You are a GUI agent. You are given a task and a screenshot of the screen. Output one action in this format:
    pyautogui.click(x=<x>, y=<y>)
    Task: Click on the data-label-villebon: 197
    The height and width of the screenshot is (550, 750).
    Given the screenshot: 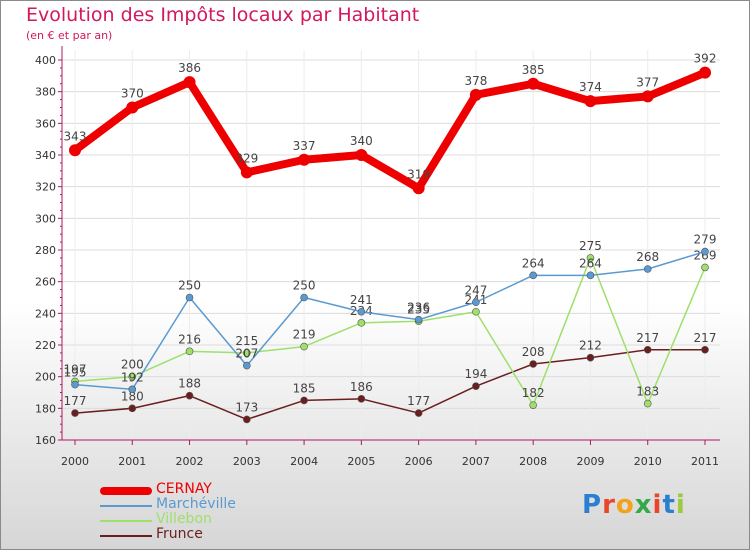 What is the action you would take?
    pyautogui.click(x=75, y=369)
    